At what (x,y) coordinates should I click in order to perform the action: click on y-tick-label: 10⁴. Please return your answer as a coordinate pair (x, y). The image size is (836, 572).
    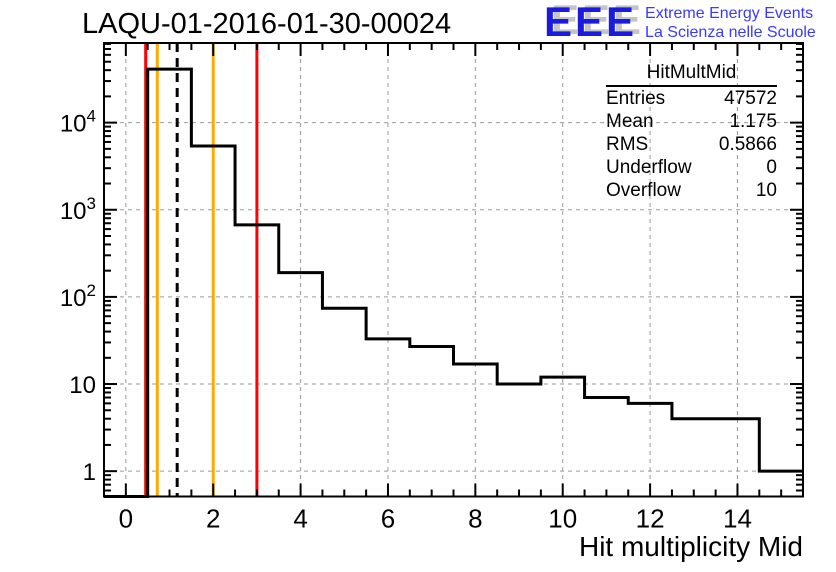
    Looking at the image, I should click on (78, 122).